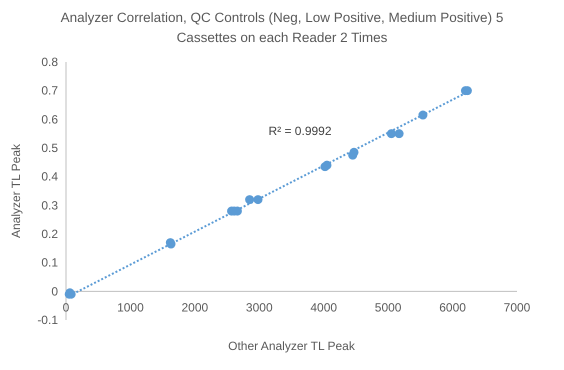 Image resolution: width=564 pixels, height=370 pixels. I want to click on chart-title: Analyzer Correlation, QC Controls (Neg, Low Positive, Medium Positive) 5 Cassettes on each Reader 2 Times, so click(282, 27).